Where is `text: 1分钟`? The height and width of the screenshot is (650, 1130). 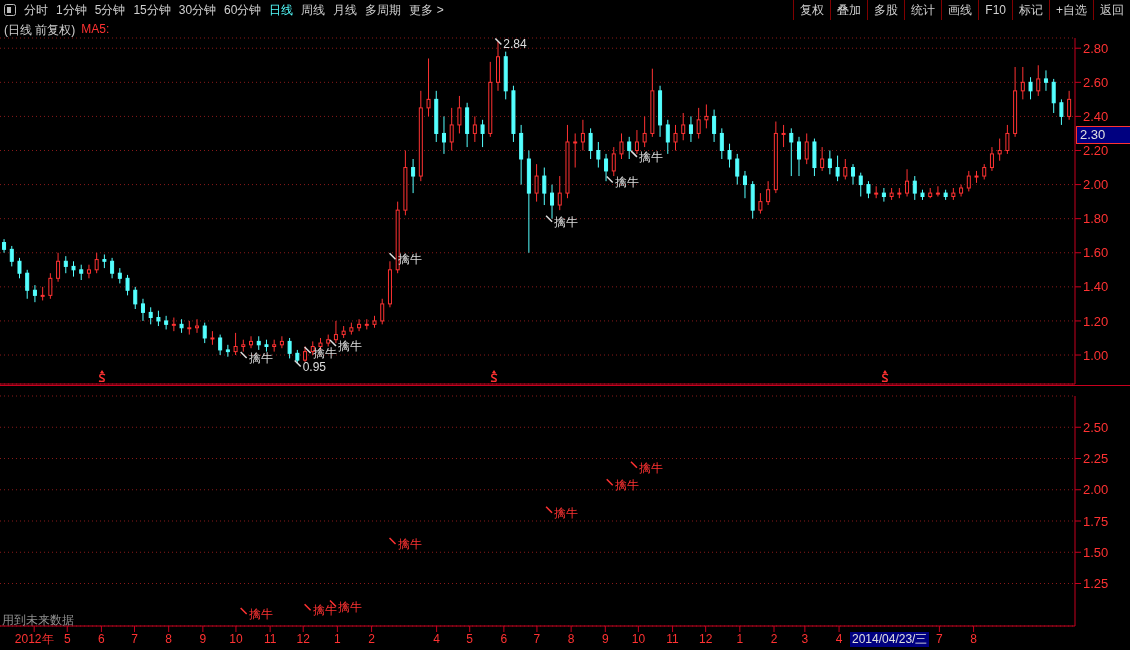
text: 1分钟 is located at coordinates (71, 10).